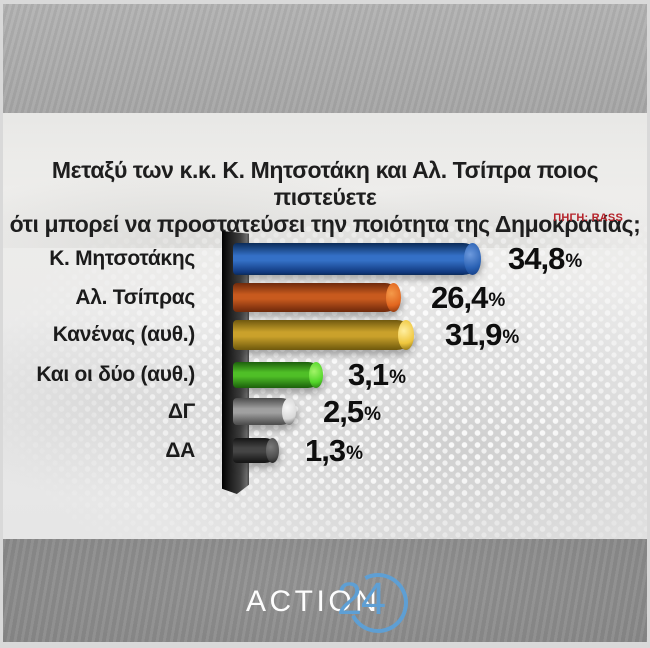 This screenshot has height=648, width=650. Describe the element at coordinates (124, 334) in the screenshot. I see `category-label: Κανένας (αυθ.)` at that location.